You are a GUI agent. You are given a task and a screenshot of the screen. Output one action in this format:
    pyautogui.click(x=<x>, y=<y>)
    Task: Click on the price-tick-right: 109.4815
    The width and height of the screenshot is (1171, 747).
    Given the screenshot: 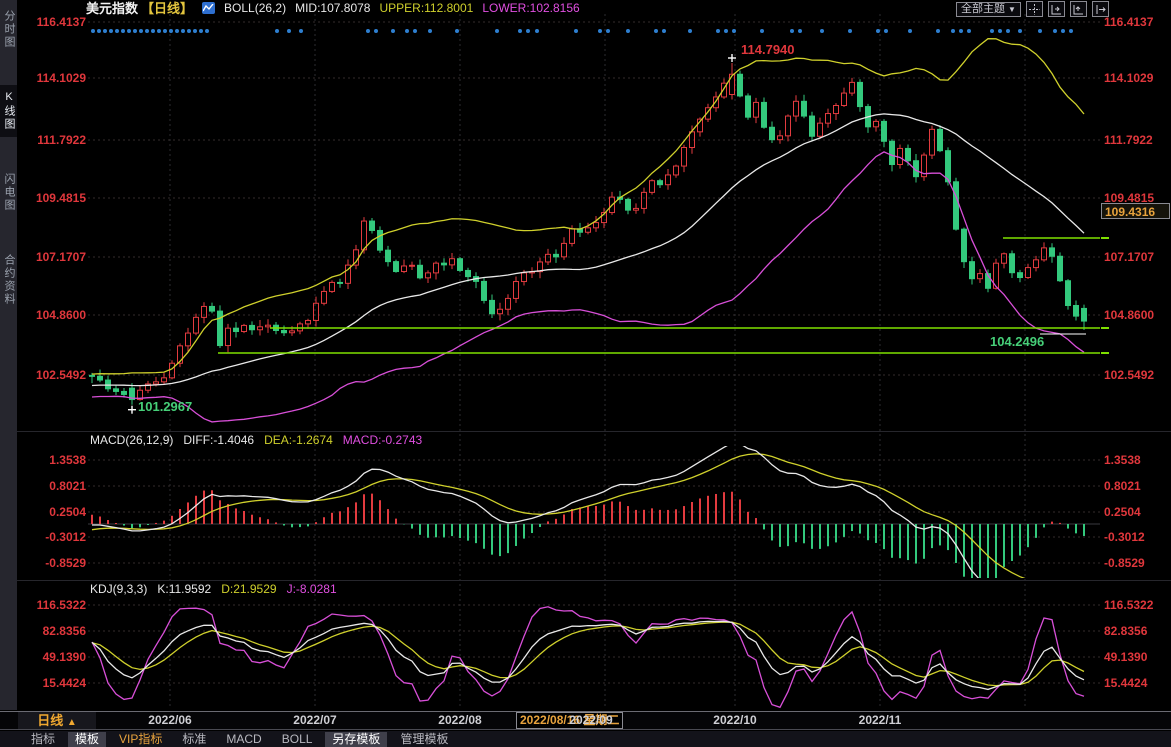 What is the action you would take?
    pyautogui.click(x=1129, y=198)
    